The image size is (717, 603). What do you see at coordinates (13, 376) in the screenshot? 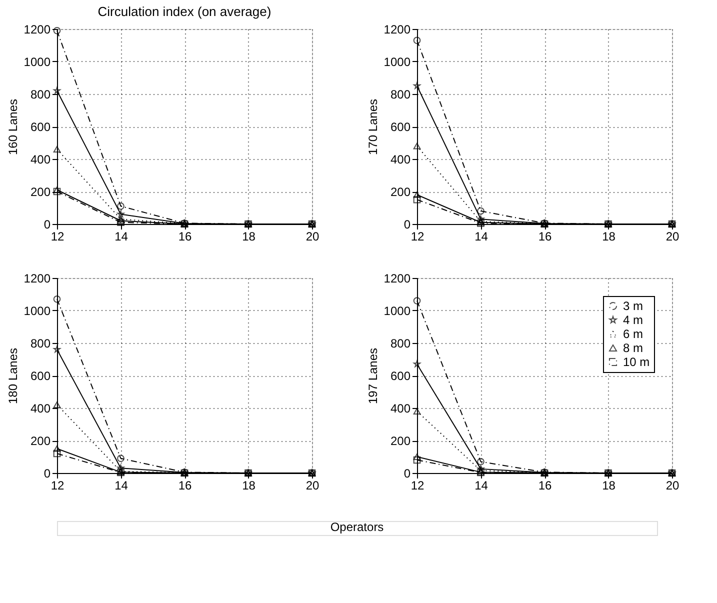
I see `y-axis-title: 180 Lanes` at bounding box center [13, 376].